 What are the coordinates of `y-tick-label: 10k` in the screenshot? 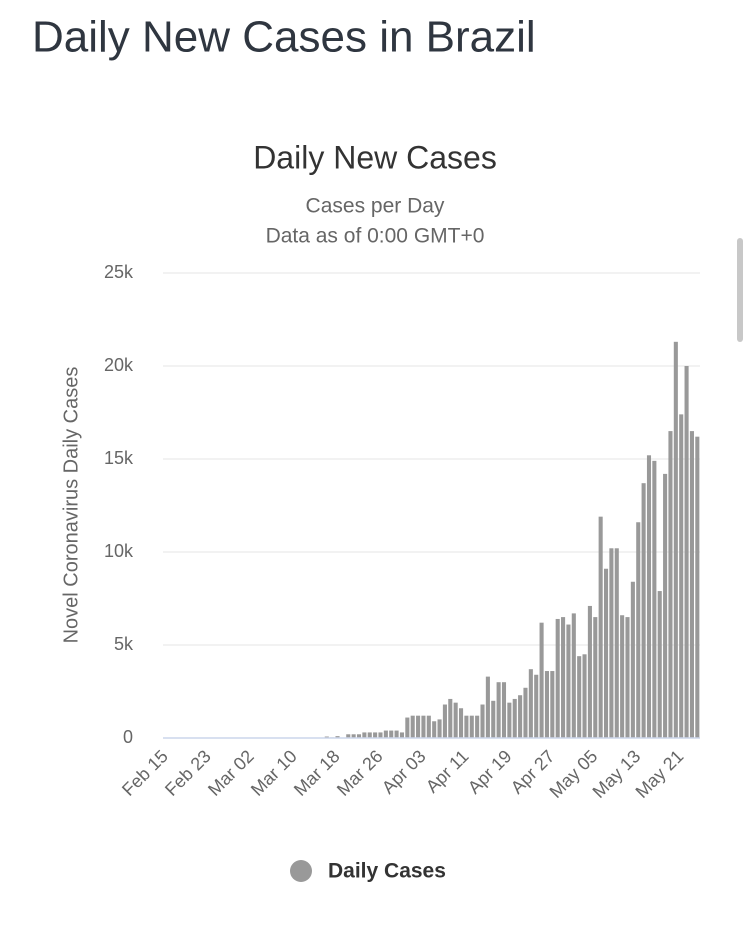 It's located at (119, 551).